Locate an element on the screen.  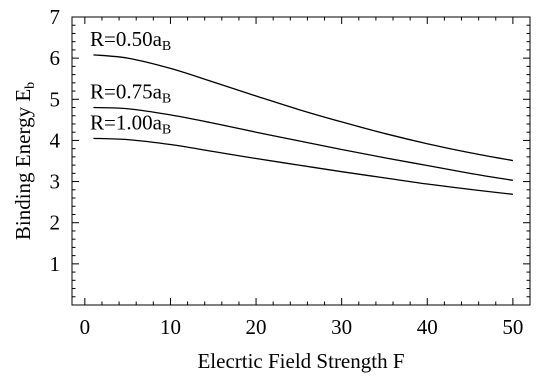
x-axis-label: Elecrtic Field Strength F is located at coordinates (300, 361).